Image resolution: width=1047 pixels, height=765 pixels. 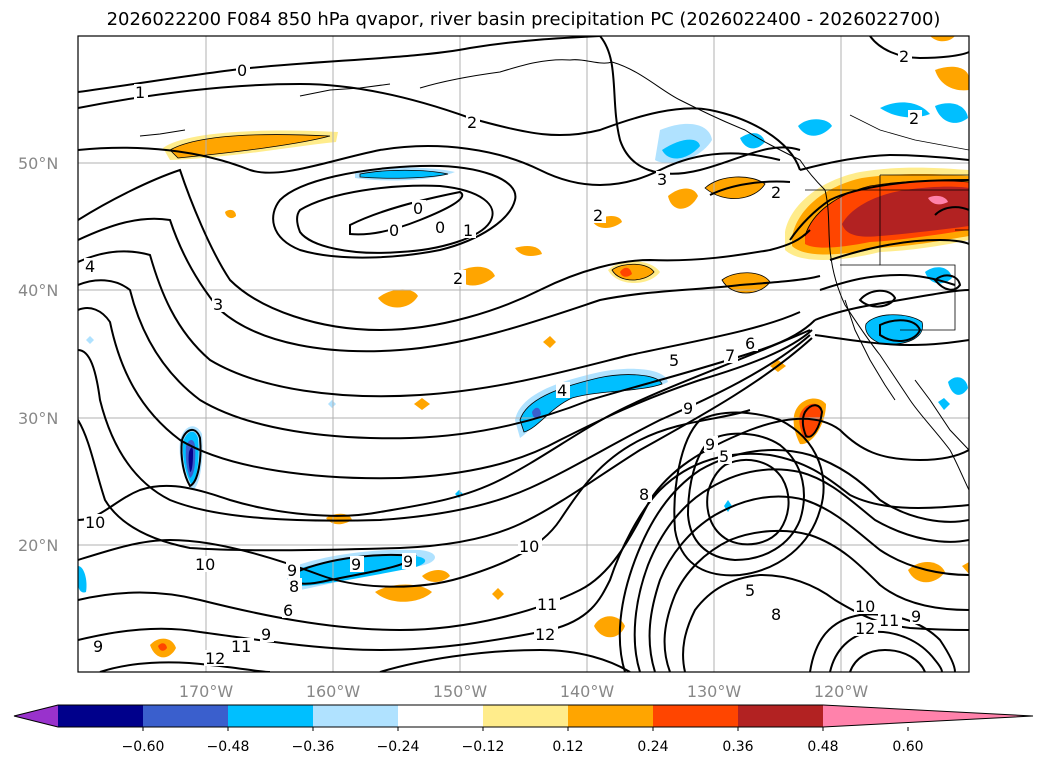 I want to click on colorbar-tick-label: 0.12, so click(x=567, y=747).